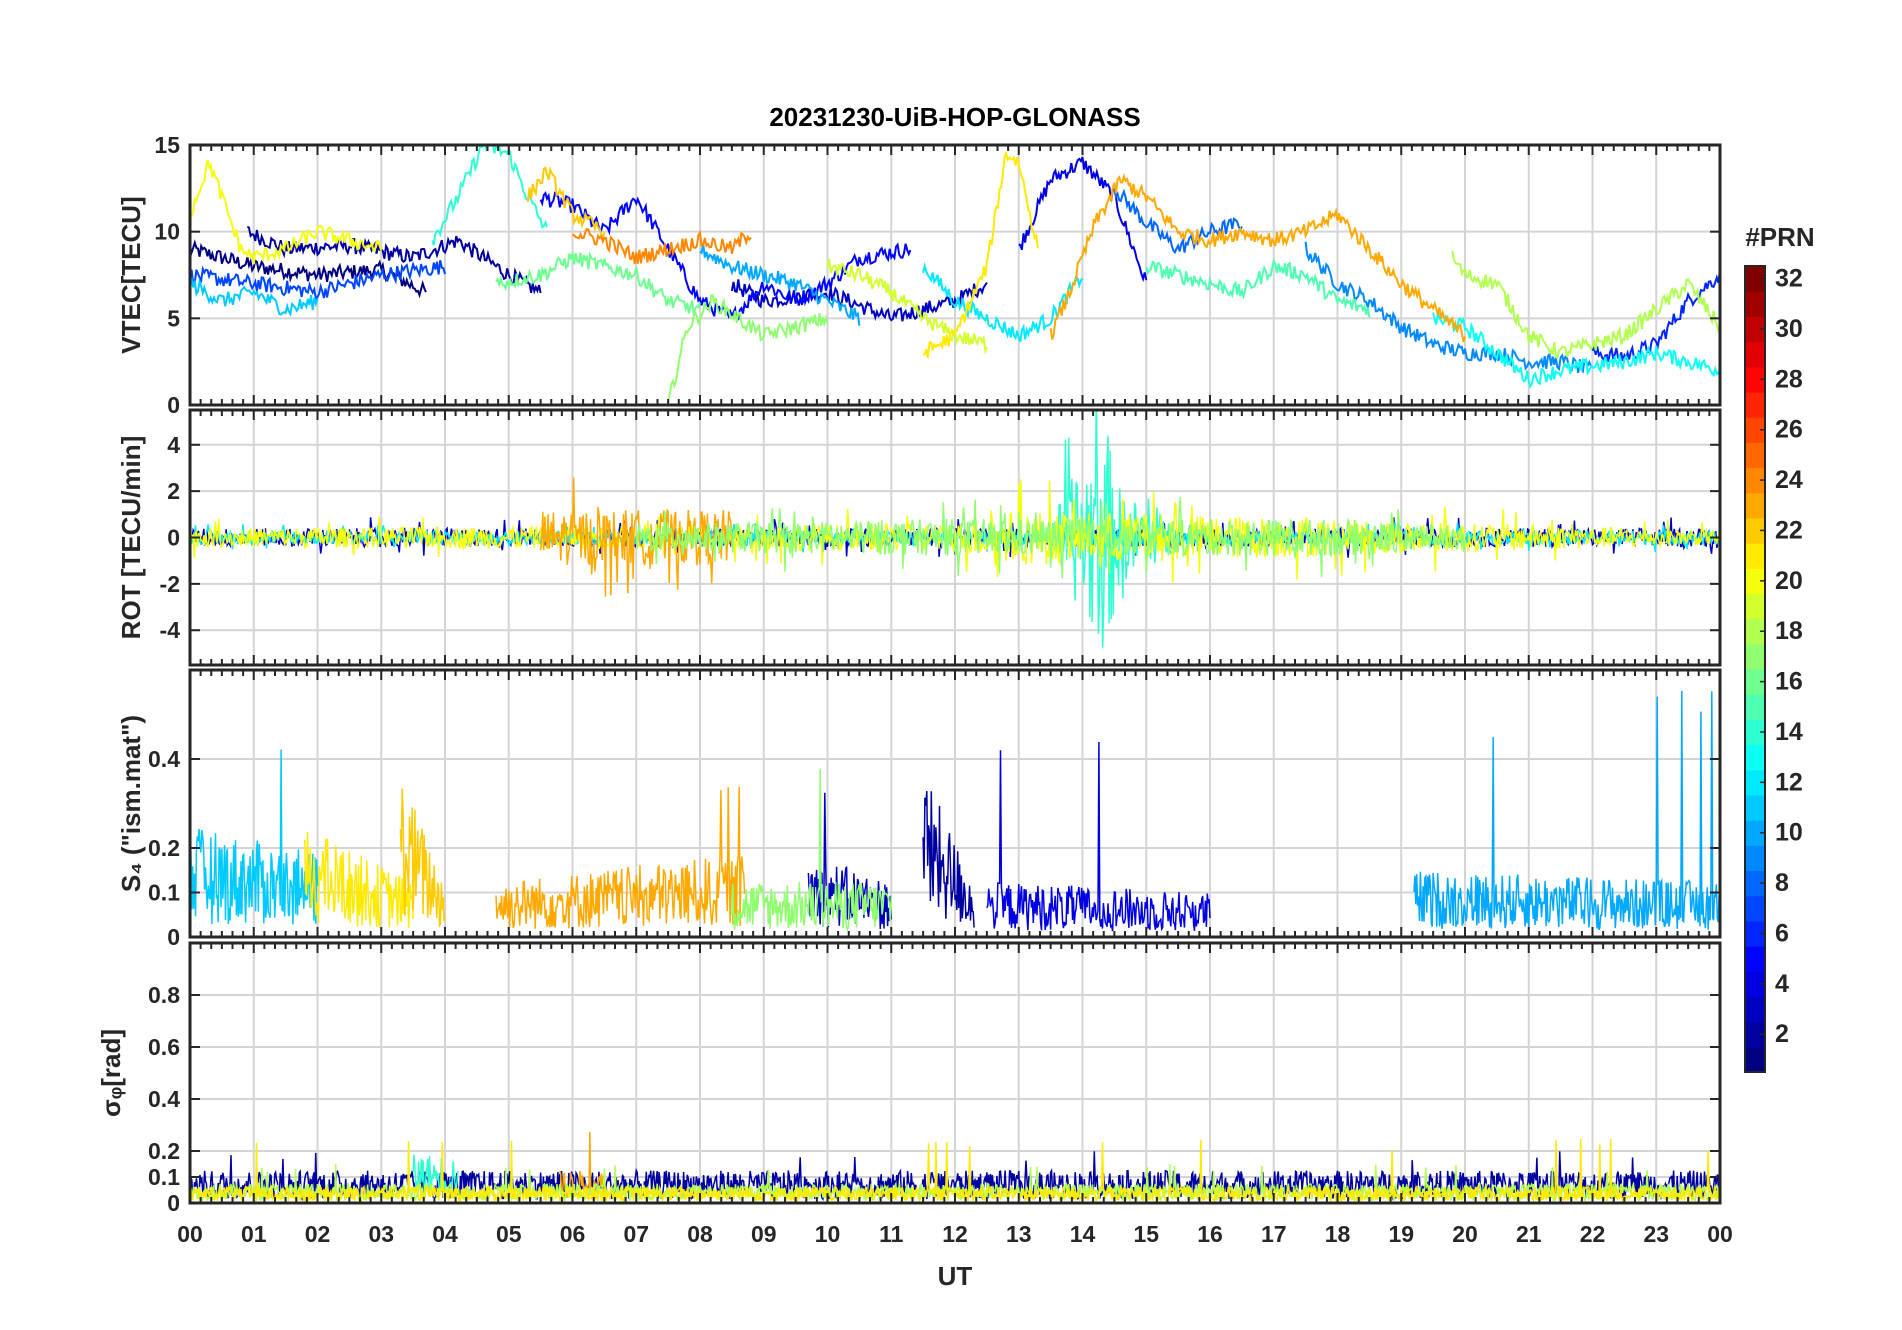  Describe the element at coordinates (891, 1234) in the screenshot. I see `x-tick-label: 11` at that location.